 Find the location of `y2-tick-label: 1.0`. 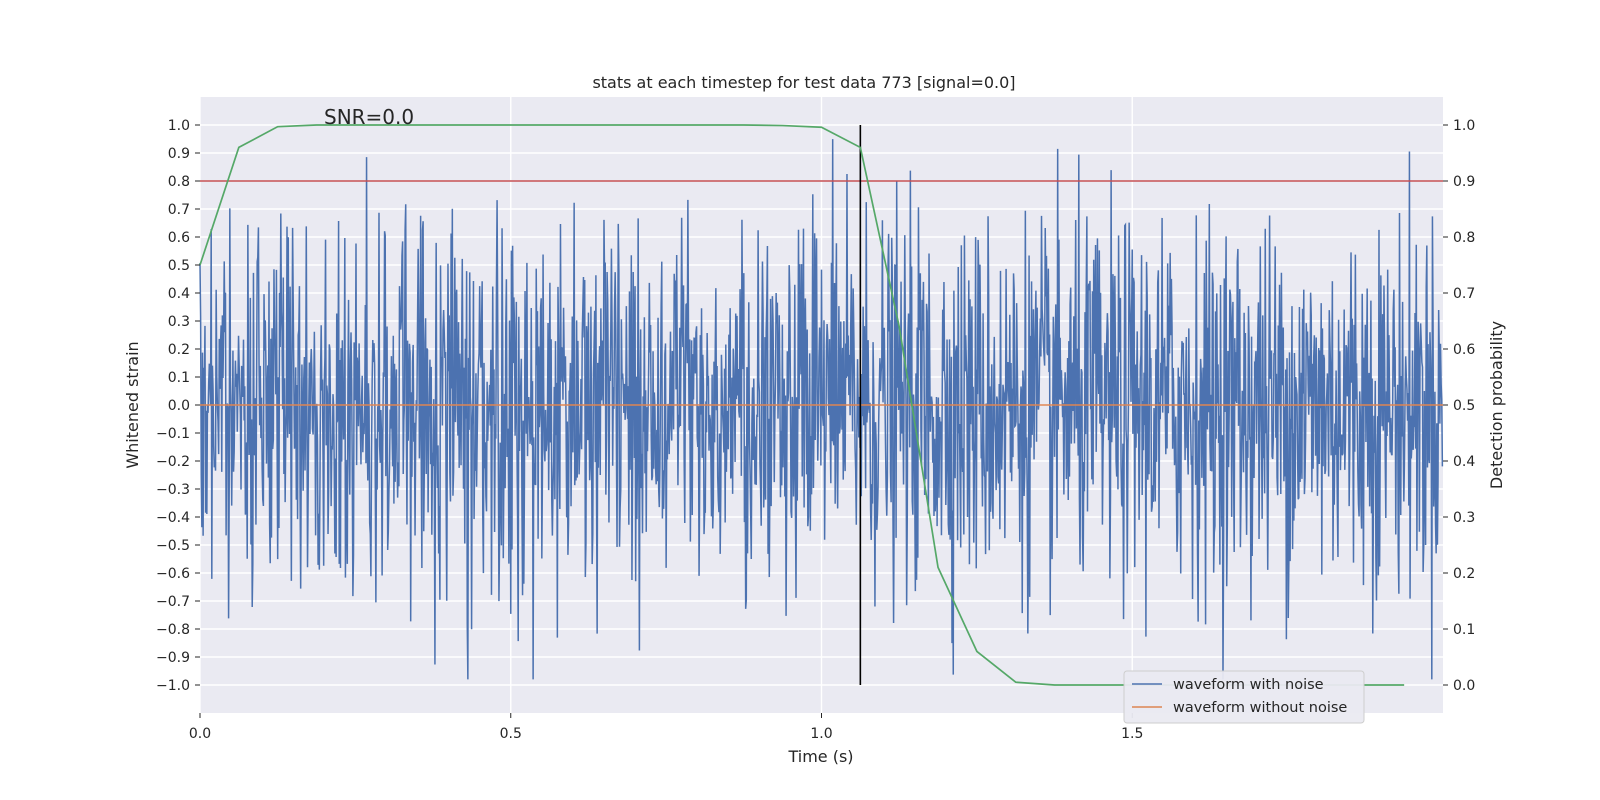

y2-tick-label: 1.0 is located at coordinates (1464, 126).